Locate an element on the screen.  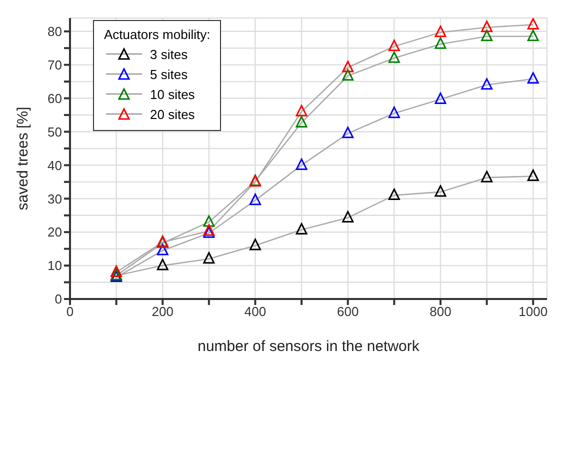
y-tick-label: 70 is located at coordinates (55, 64).